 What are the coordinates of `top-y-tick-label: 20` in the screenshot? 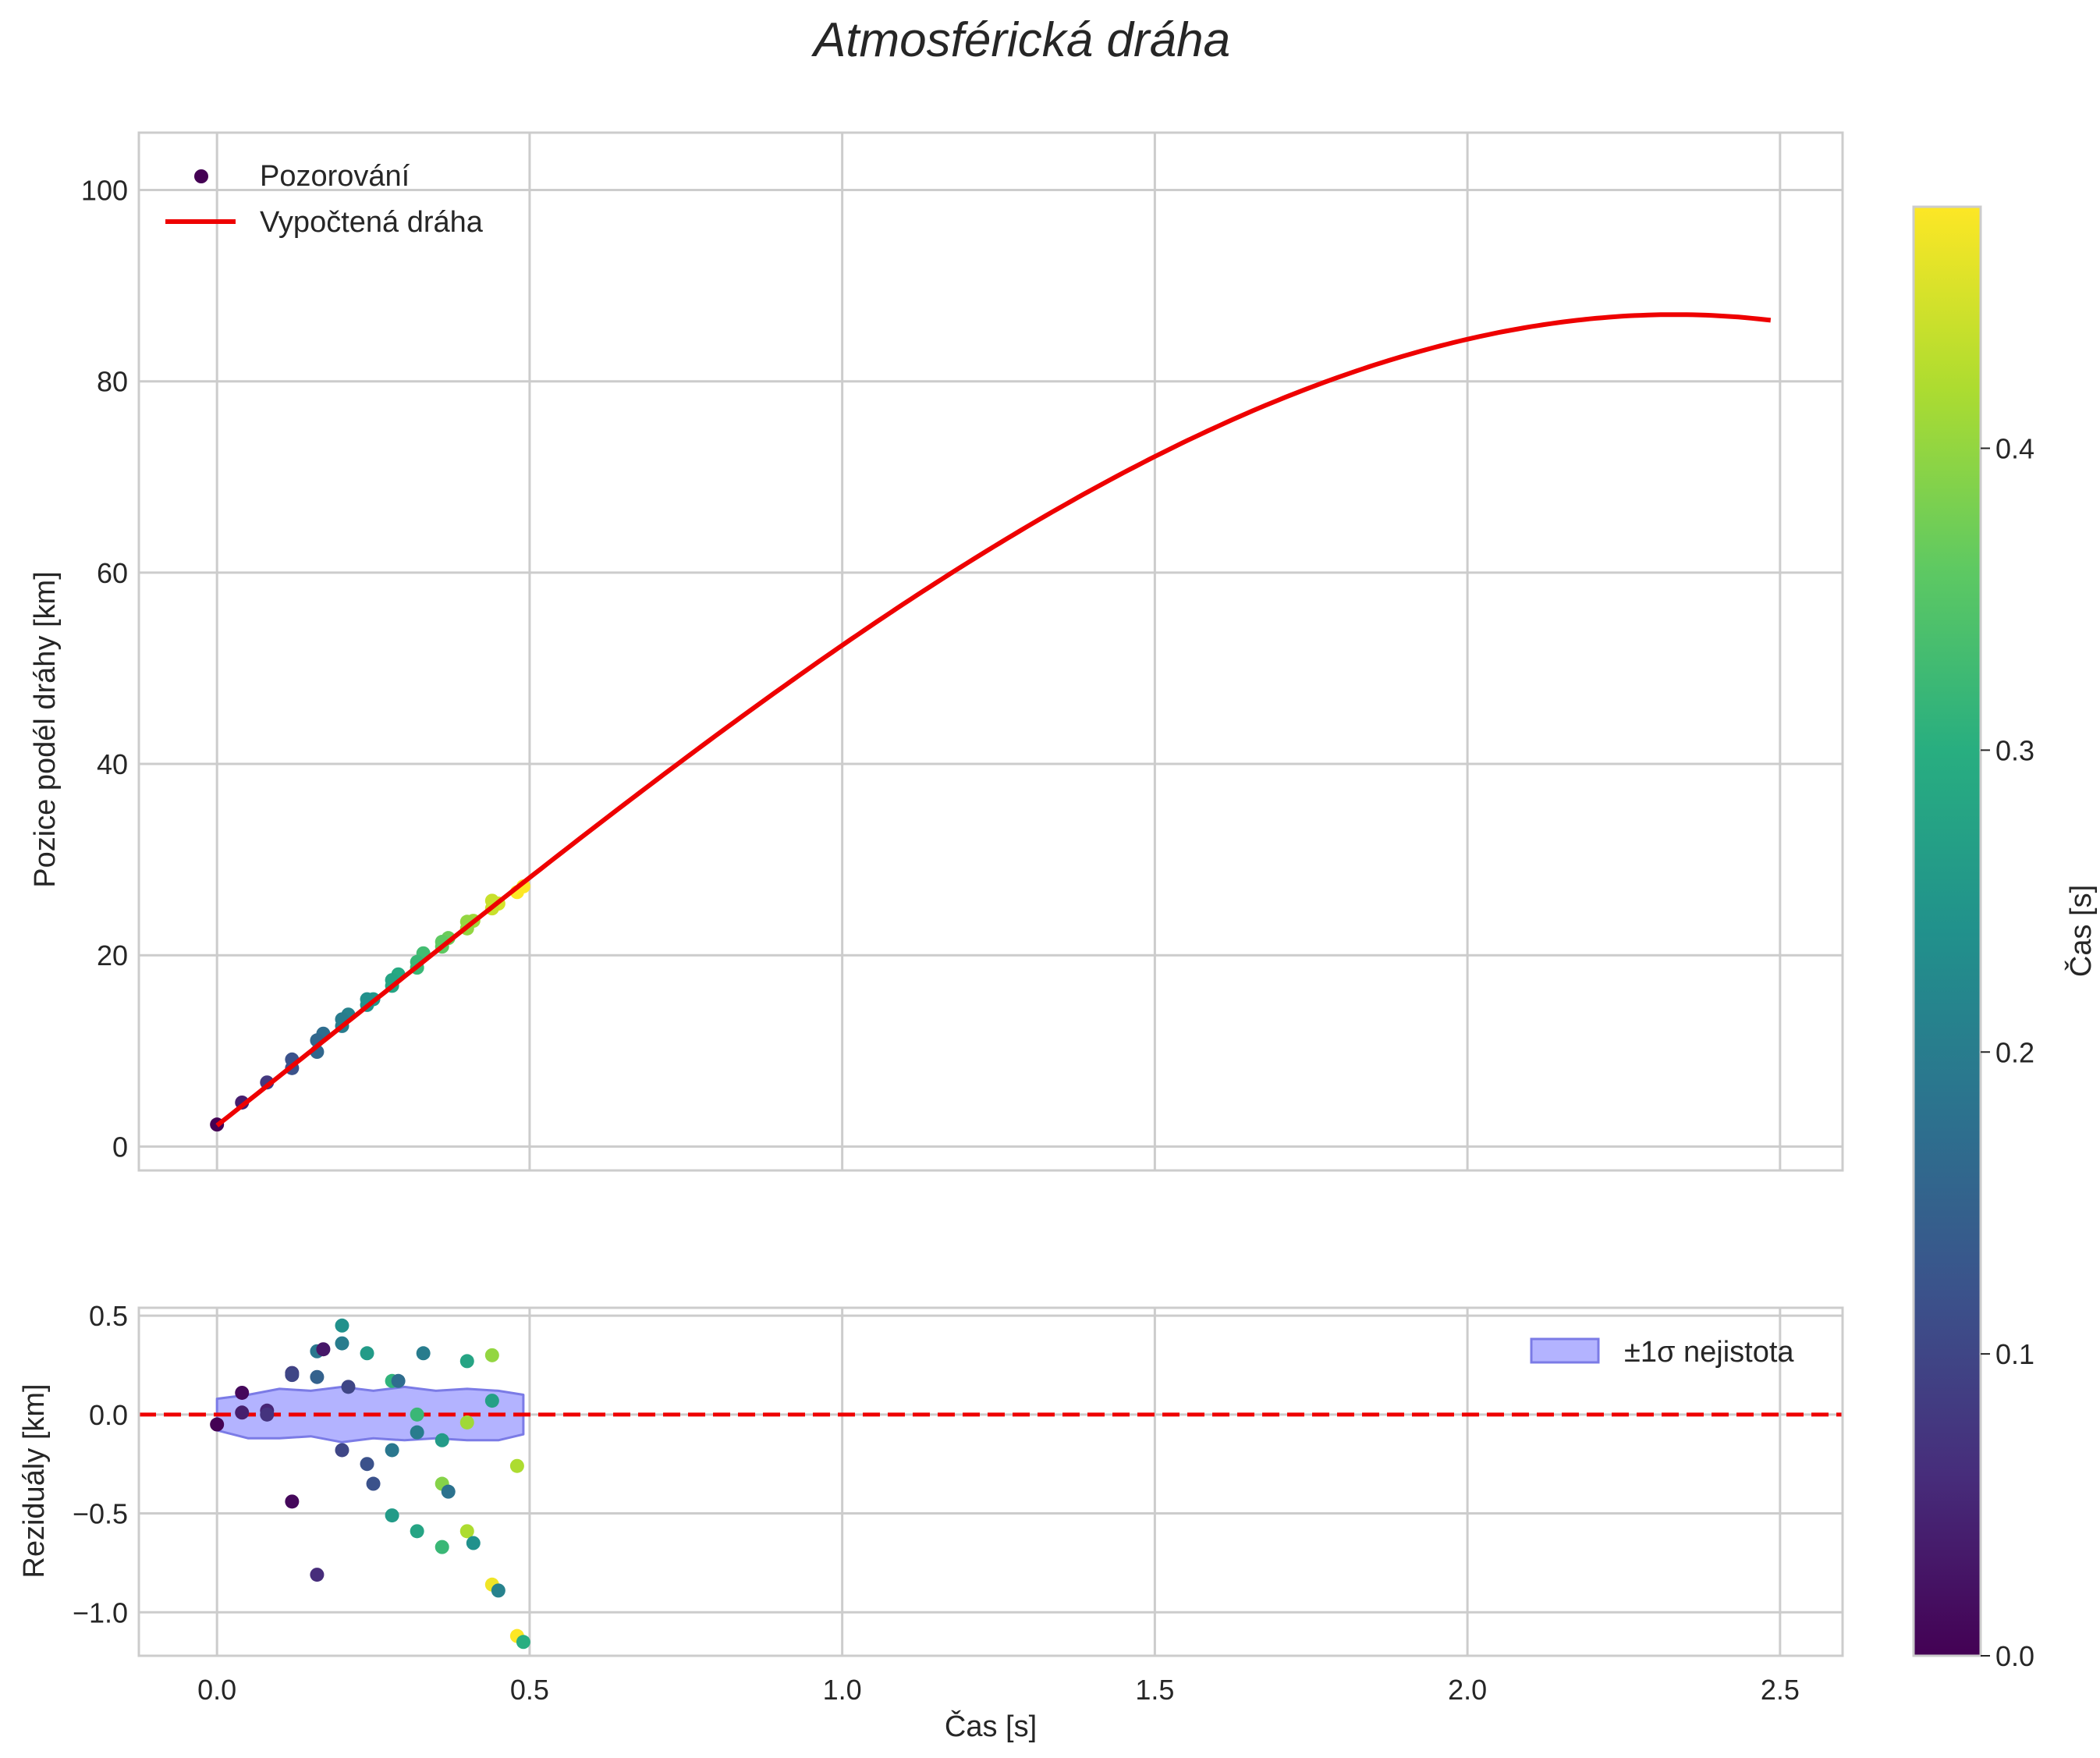 It's located at (112, 955).